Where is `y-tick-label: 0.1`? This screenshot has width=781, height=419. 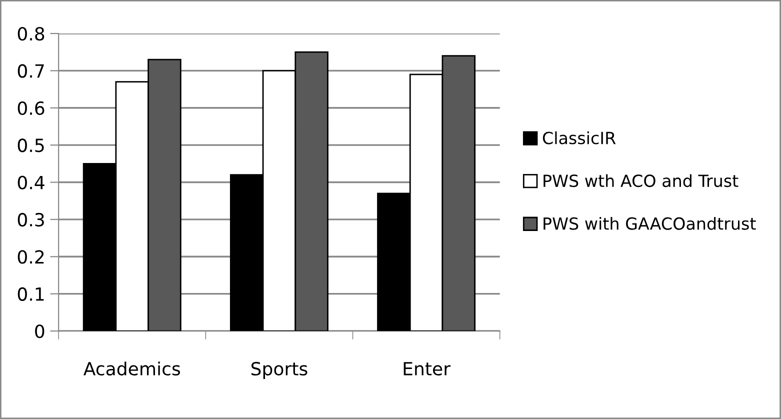
y-tick-label: 0.1 is located at coordinates (31, 294).